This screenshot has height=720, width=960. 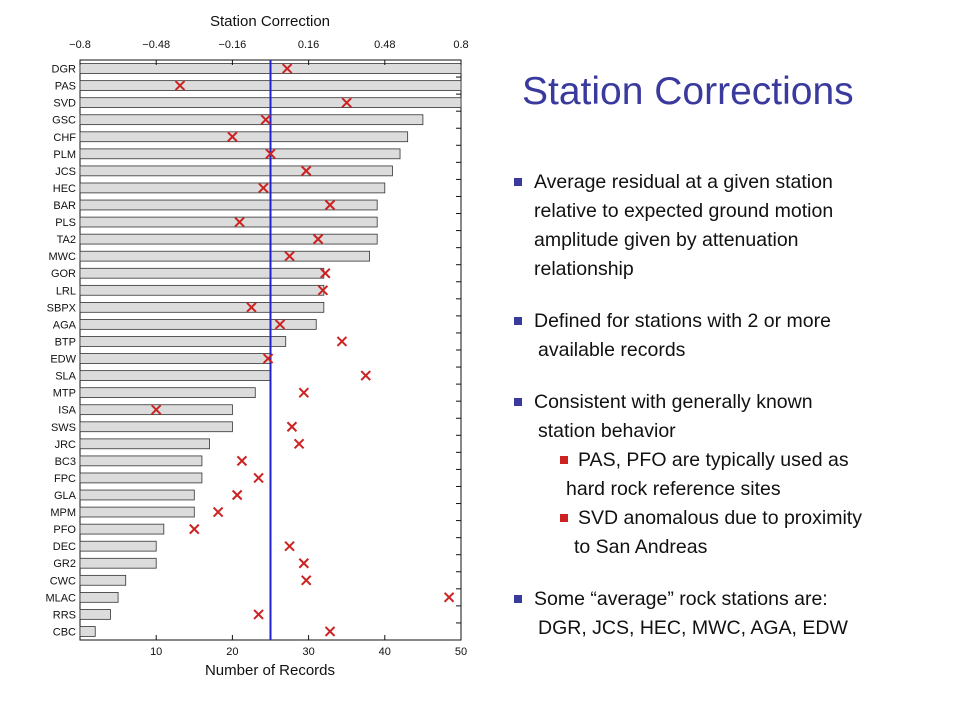 What do you see at coordinates (308, 652) in the screenshot?
I see `bottom-tick-label: 30` at bounding box center [308, 652].